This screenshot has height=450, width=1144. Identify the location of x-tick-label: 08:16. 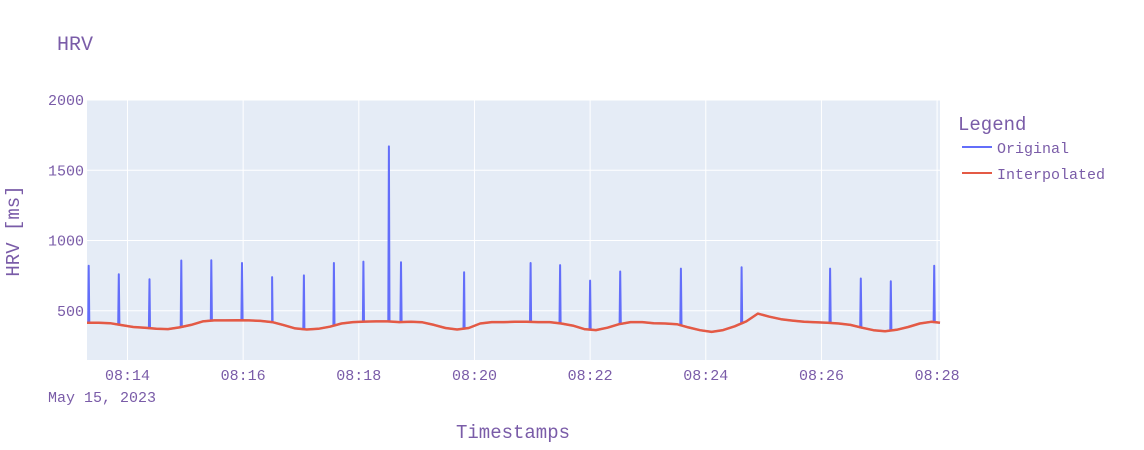
(243, 376).